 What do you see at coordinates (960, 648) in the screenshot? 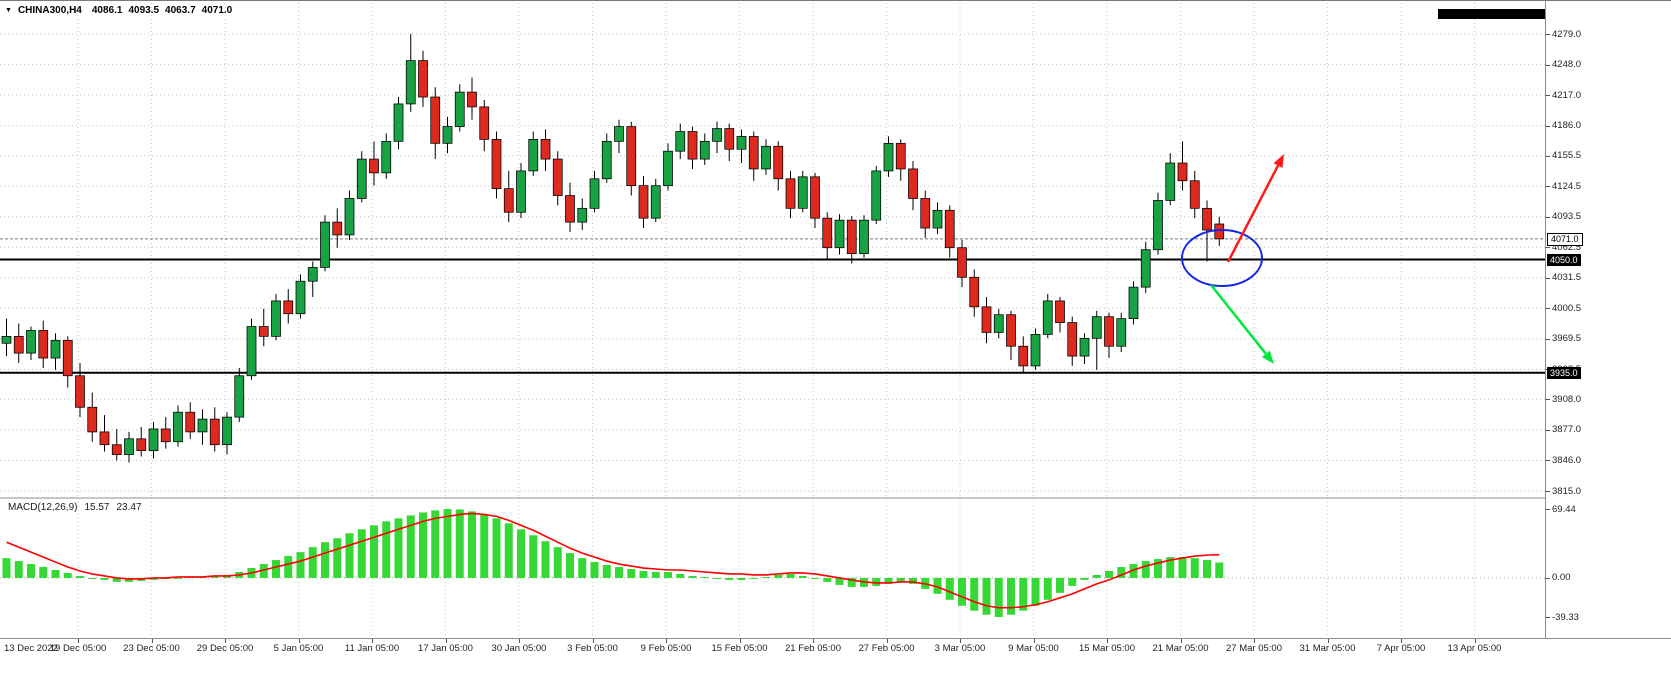
I see `time-tick-label: 3 Mar 05:00` at bounding box center [960, 648].